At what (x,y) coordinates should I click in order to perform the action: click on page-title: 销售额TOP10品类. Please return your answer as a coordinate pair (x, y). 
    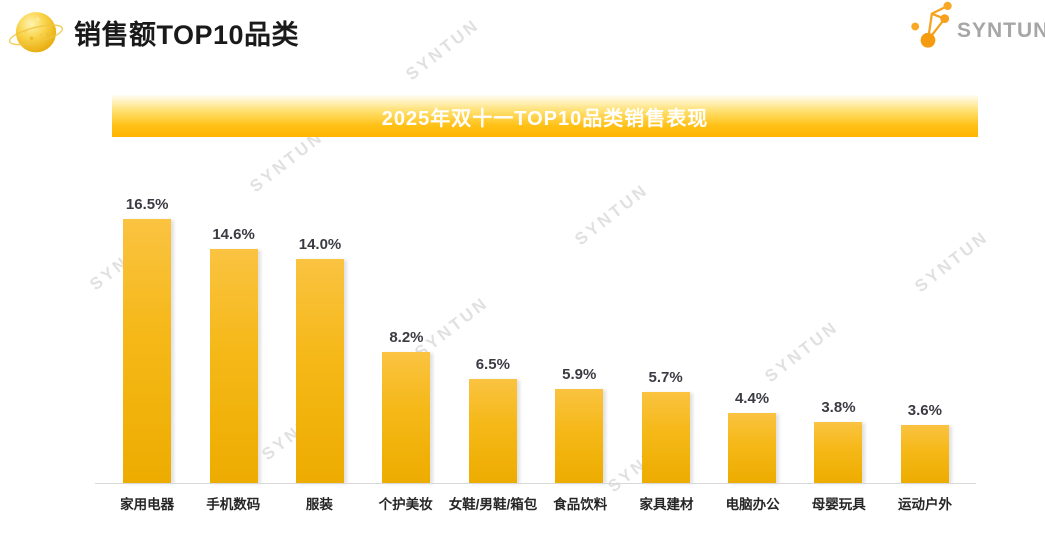
    Looking at the image, I should click on (187, 35).